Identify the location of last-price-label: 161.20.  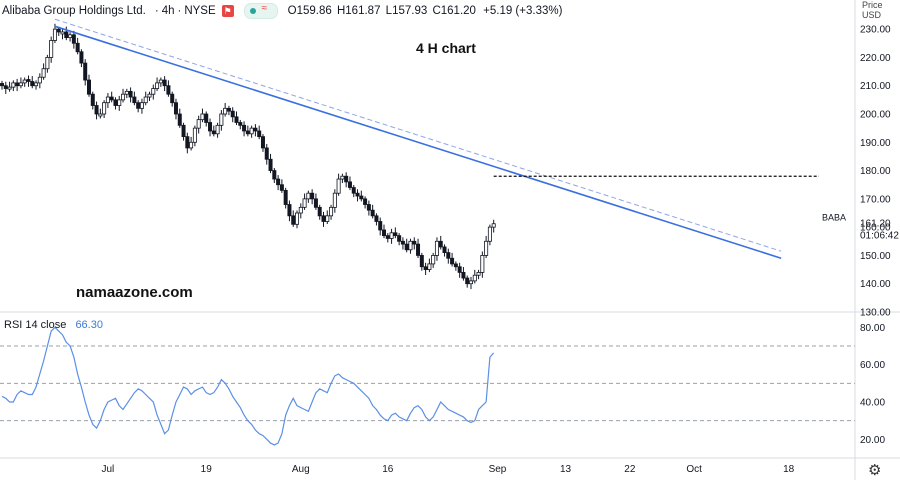
(875, 224).